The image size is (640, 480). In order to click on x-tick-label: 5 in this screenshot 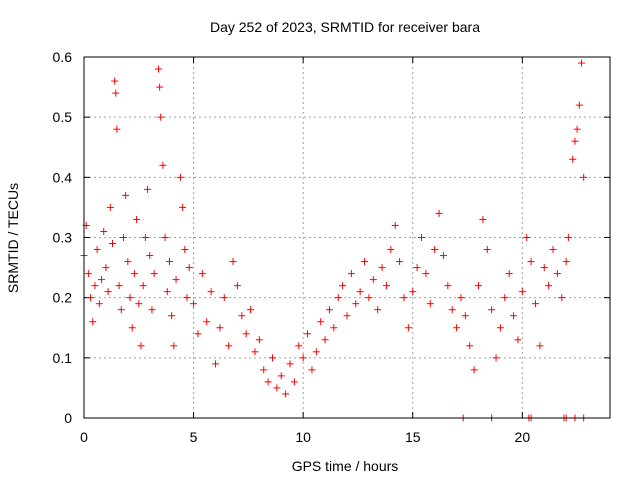, I will do `click(194, 437)`.